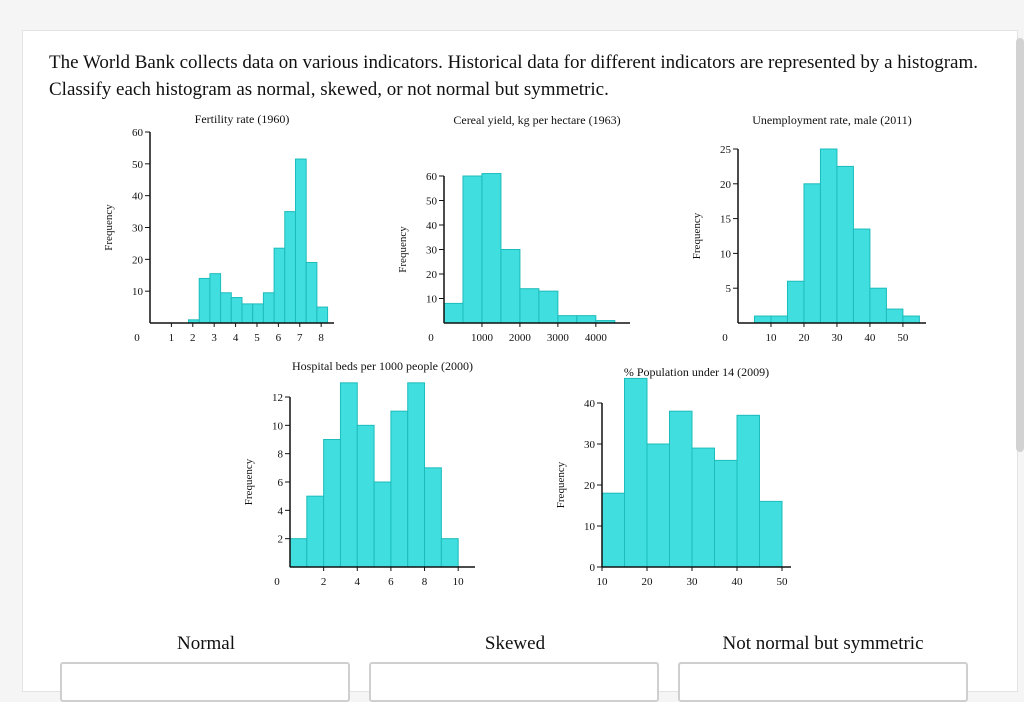 This screenshot has height=702, width=1024. What do you see at coordinates (726, 220) in the screenshot?
I see `y-tick-label: 15` at bounding box center [726, 220].